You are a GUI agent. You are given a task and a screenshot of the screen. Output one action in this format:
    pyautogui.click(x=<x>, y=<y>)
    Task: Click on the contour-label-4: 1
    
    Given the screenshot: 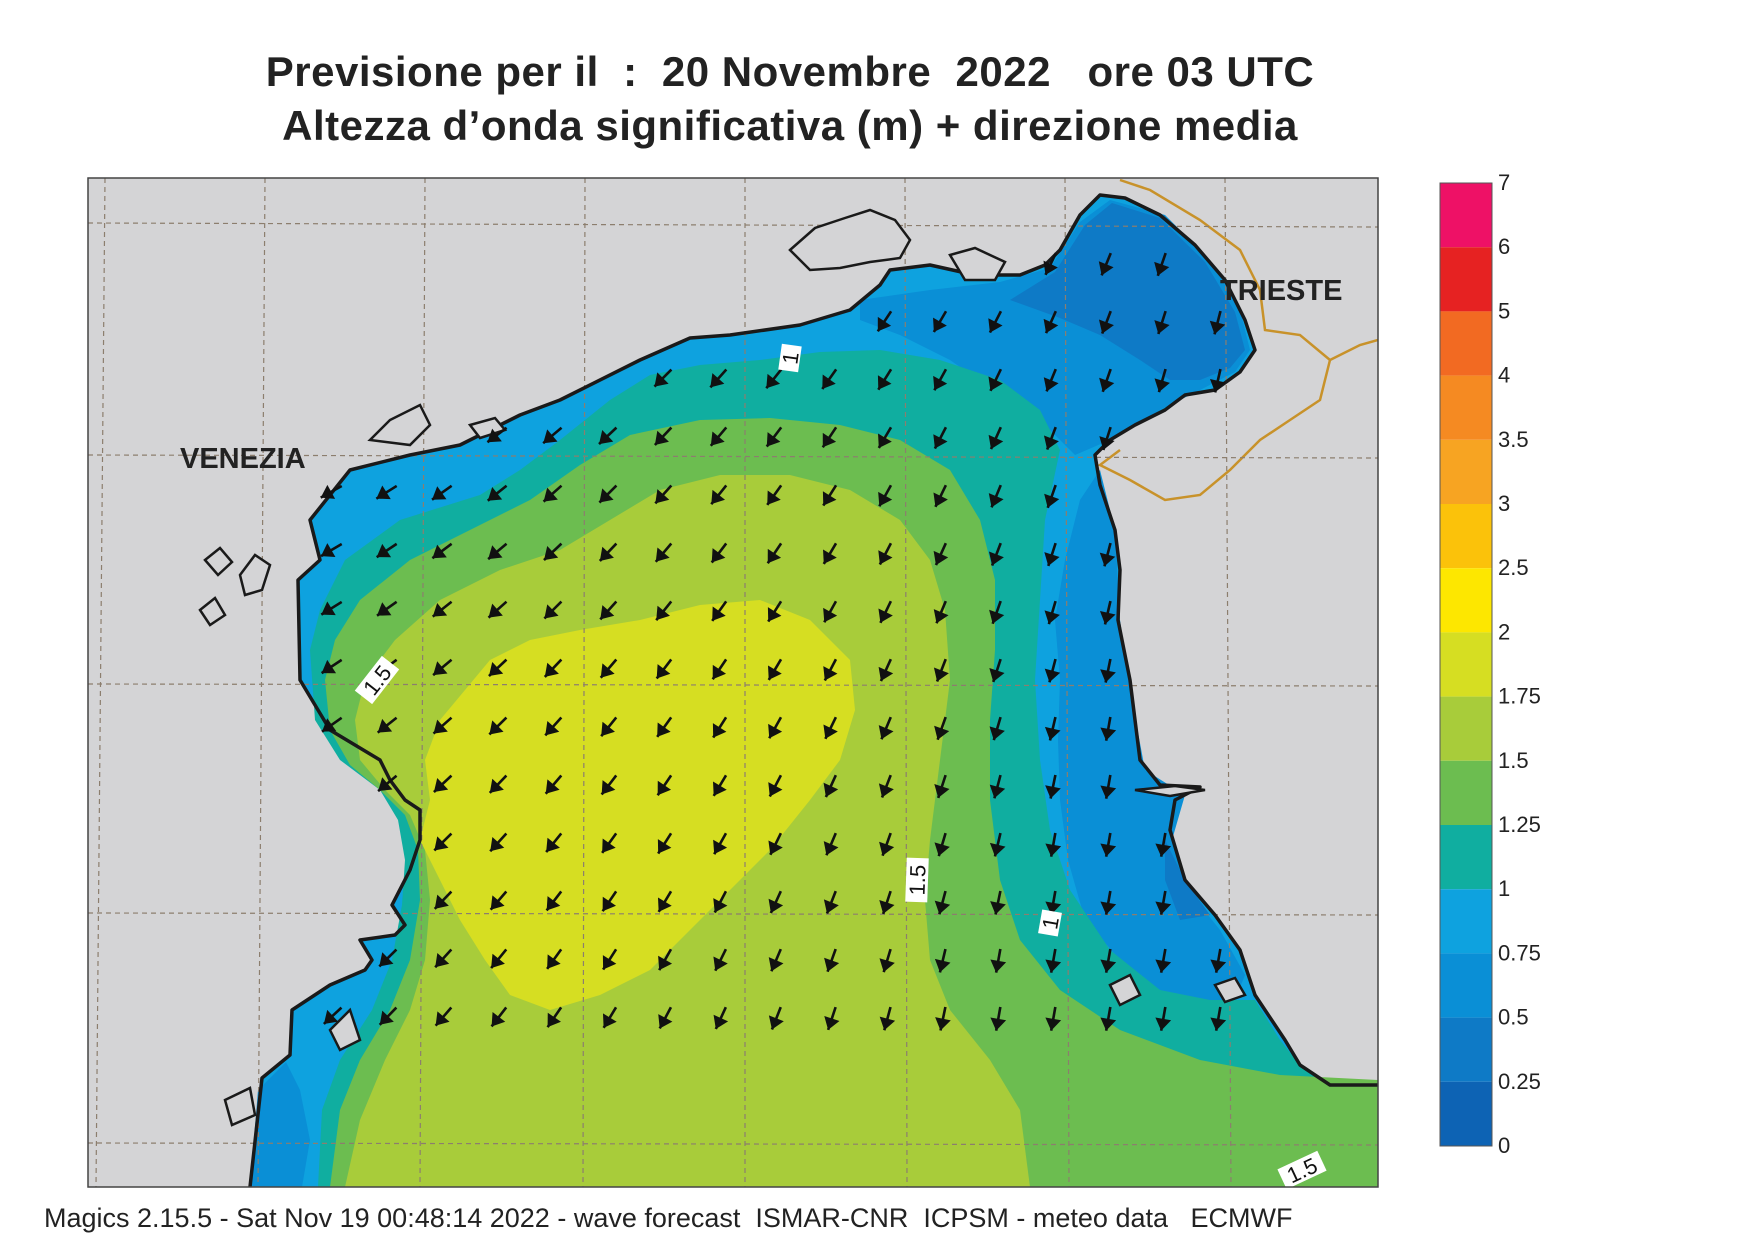 What is the action you would take?
    pyautogui.click(x=1050, y=923)
    